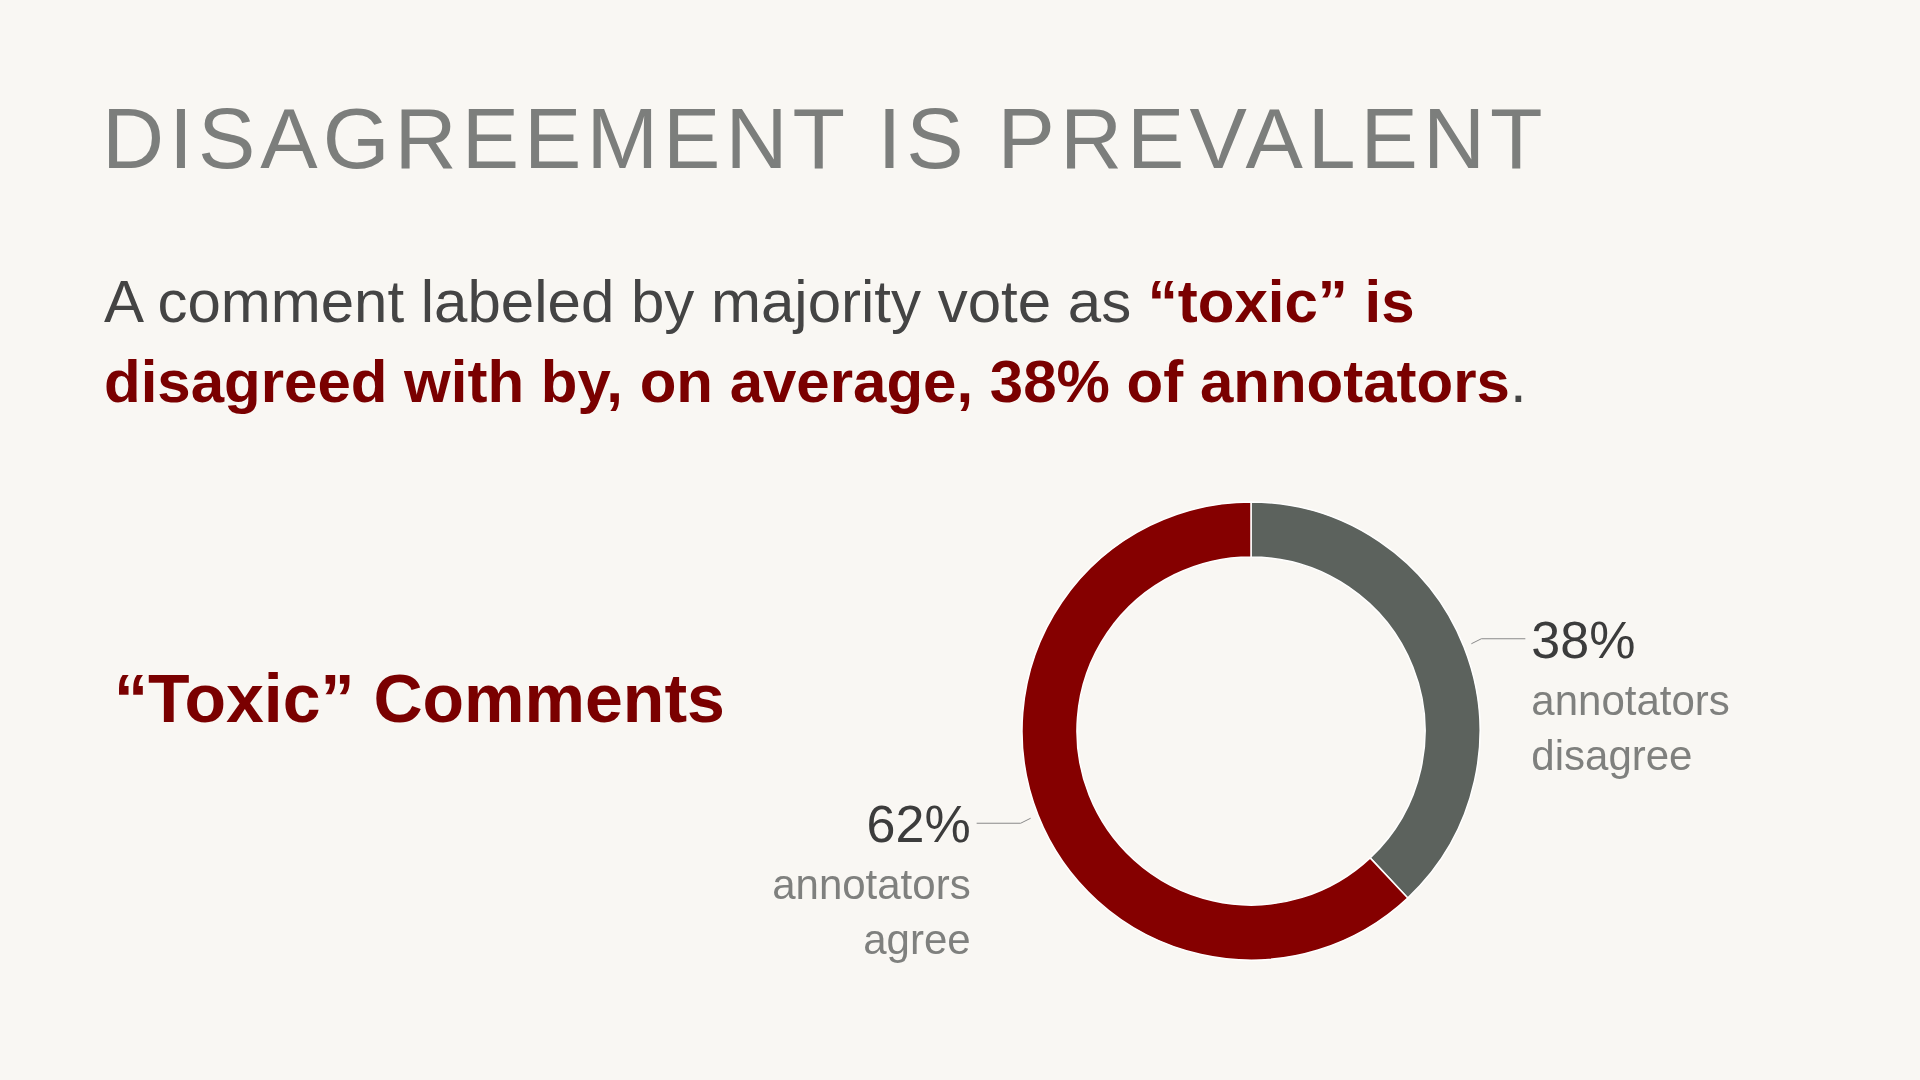 The image size is (1920, 1080). Describe the element at coordinates (1630, 727) in the screenshot. I see `slice-label: annotators disagree` at that location.